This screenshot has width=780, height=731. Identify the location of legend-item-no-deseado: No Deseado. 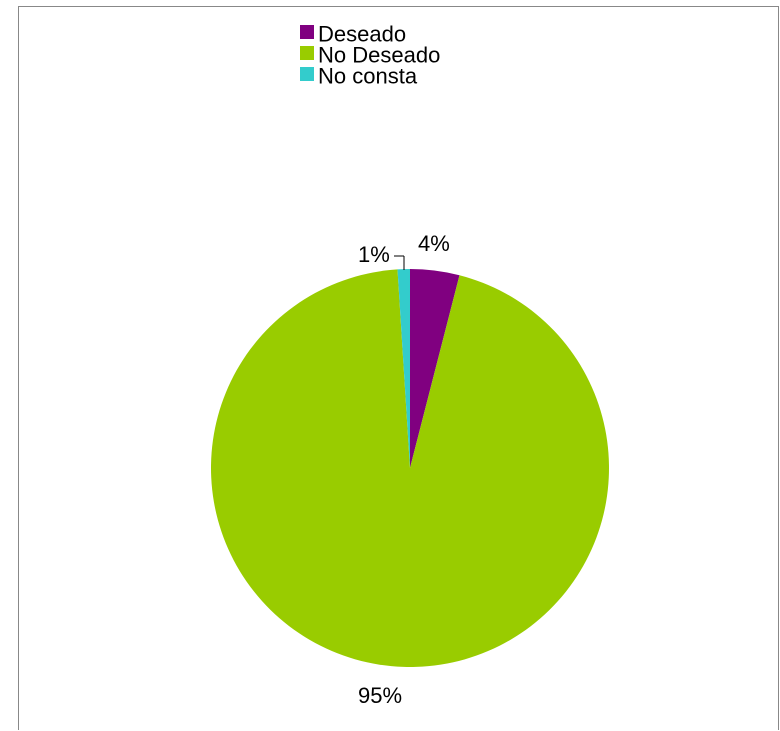
(400, 54).